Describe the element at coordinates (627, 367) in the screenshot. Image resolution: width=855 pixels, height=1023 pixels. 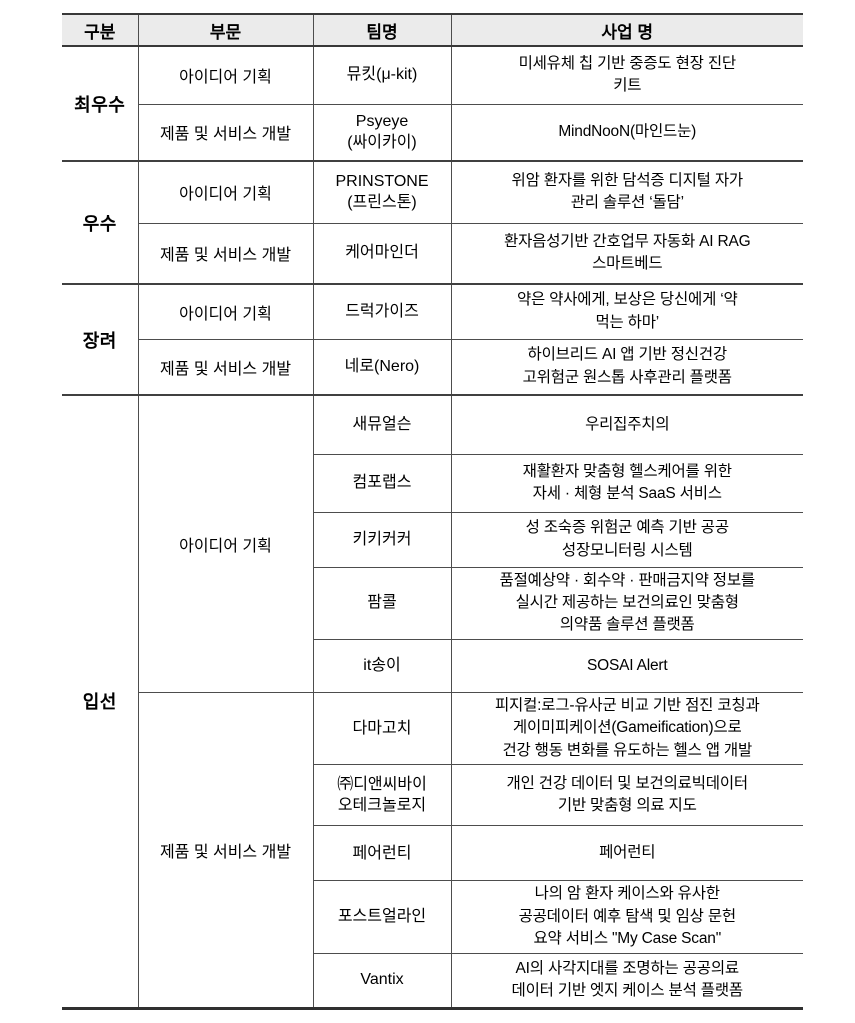
I see `project-cell: 하이브리드 AI 앱 기반 정신건강 고위험군 원스톱 사후관리 플랫폼` at that location.